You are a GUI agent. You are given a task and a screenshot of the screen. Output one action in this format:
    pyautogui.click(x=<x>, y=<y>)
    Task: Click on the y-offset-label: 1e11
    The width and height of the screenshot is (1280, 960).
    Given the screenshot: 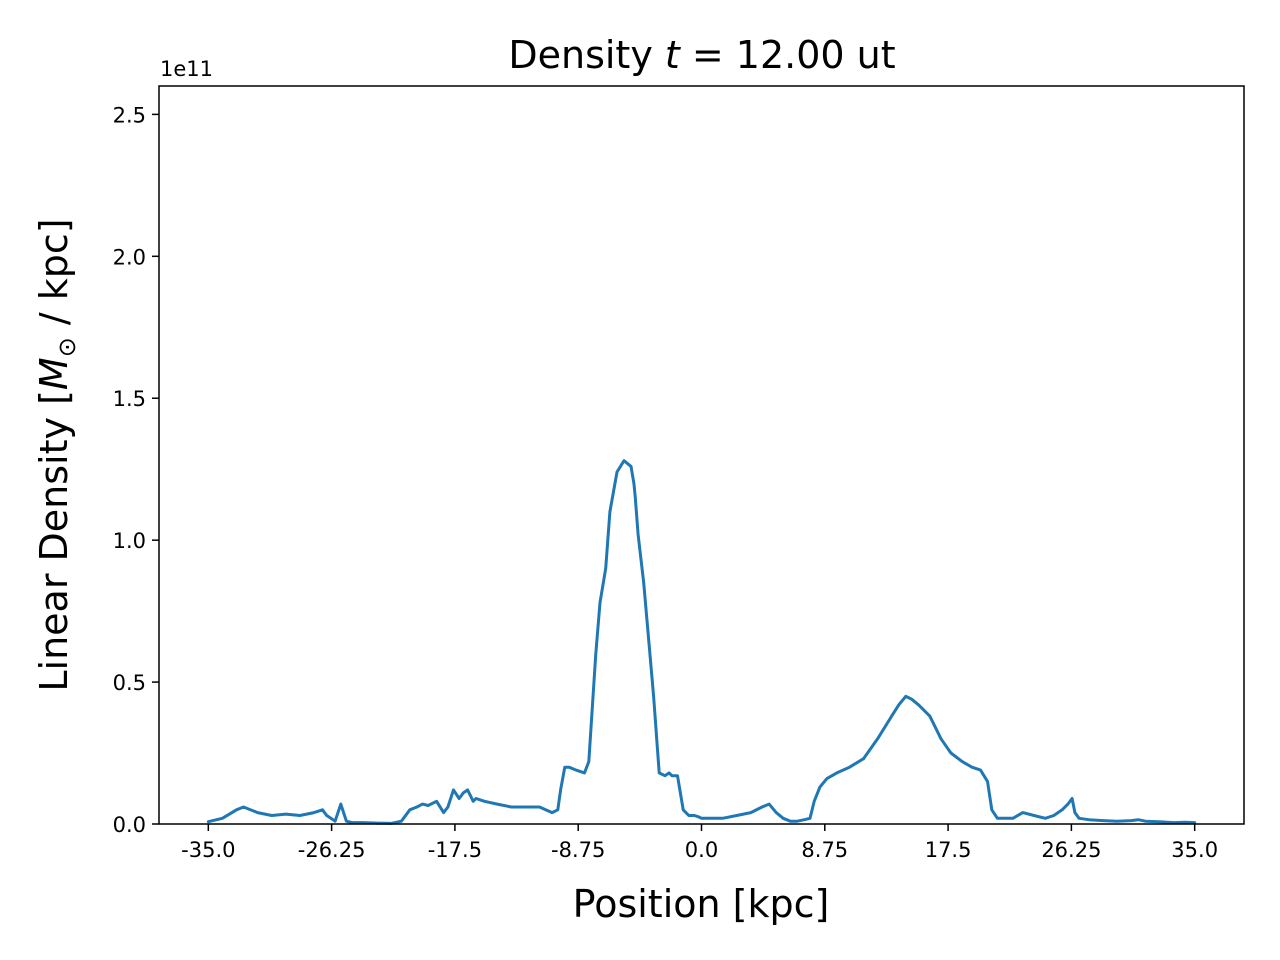 What is the action you would take?
    pyautogui.click(x=186, y=69)
    